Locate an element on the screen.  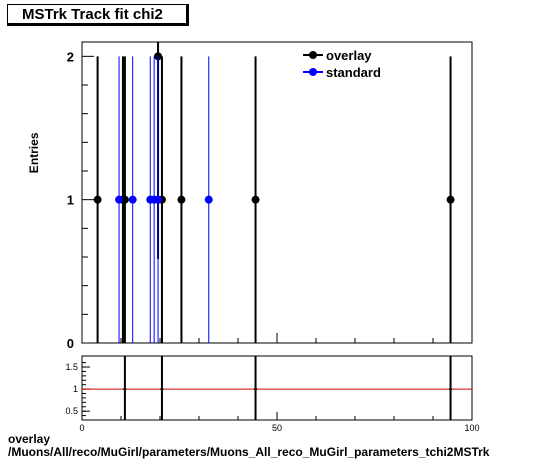
y-axis-label: Entries is located at coordinates (34, 152).